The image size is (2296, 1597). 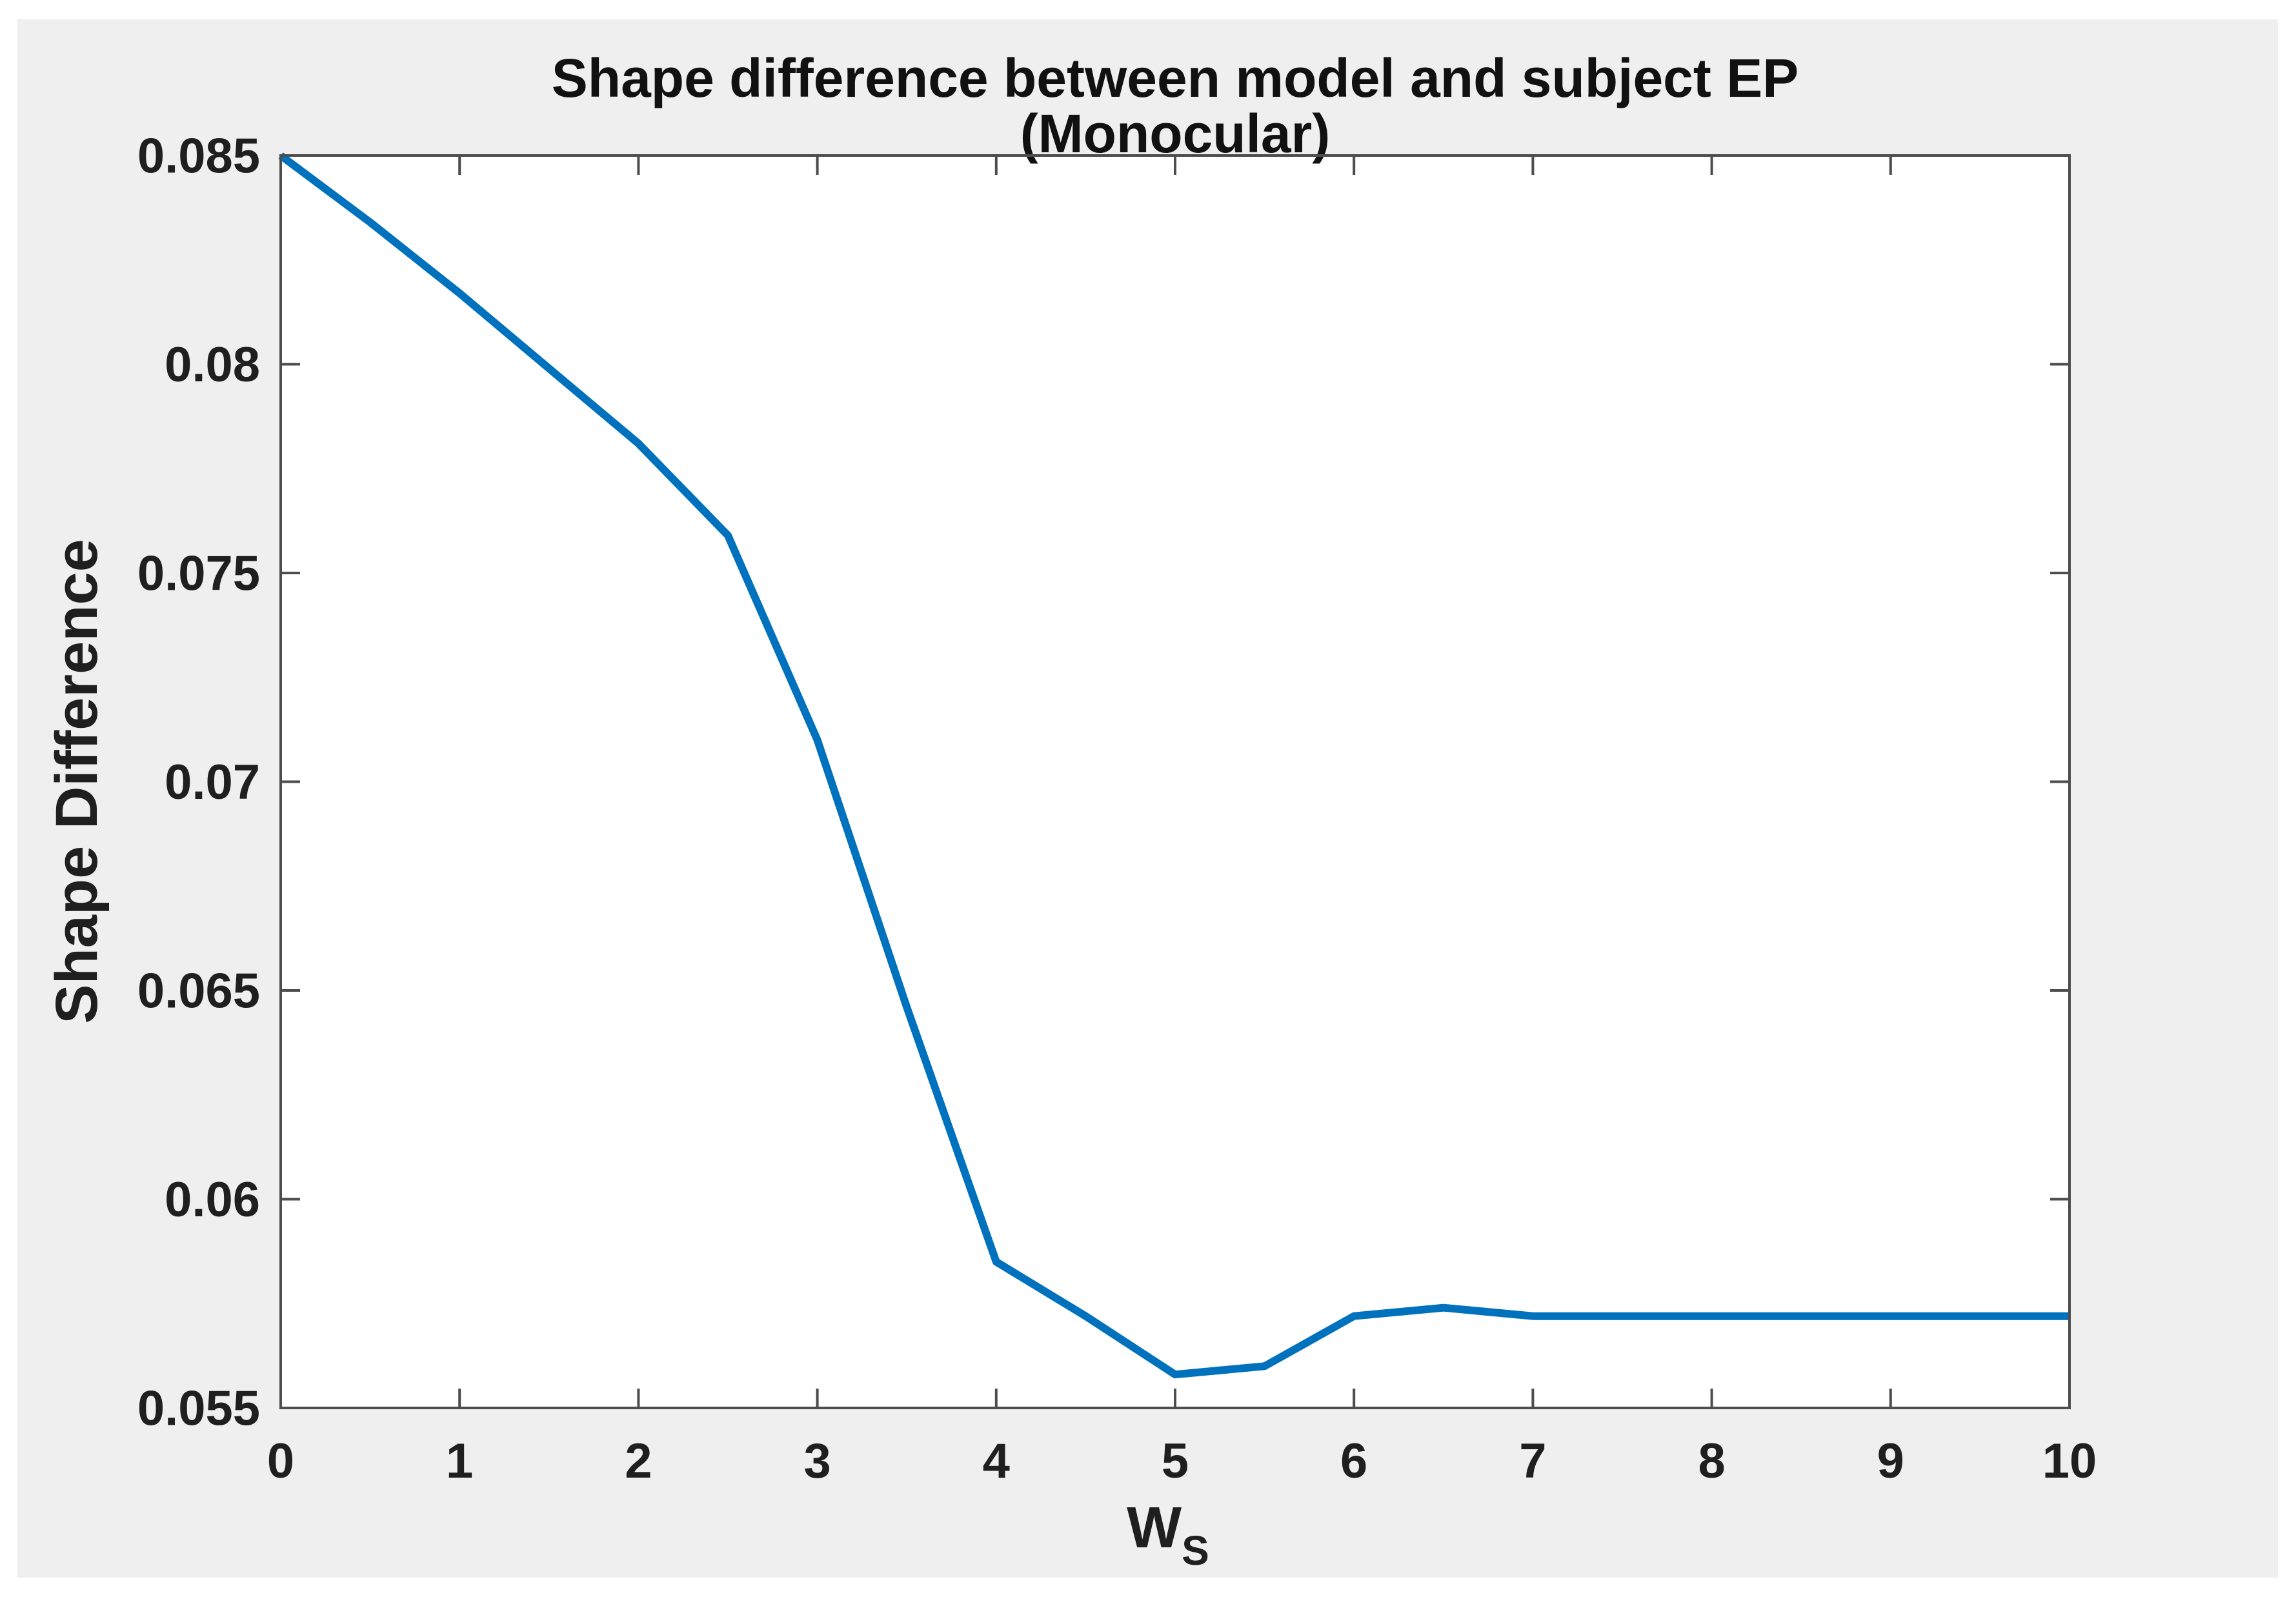 I want to click on y-tick-label: 0.055, so click(x=198, y=1408).